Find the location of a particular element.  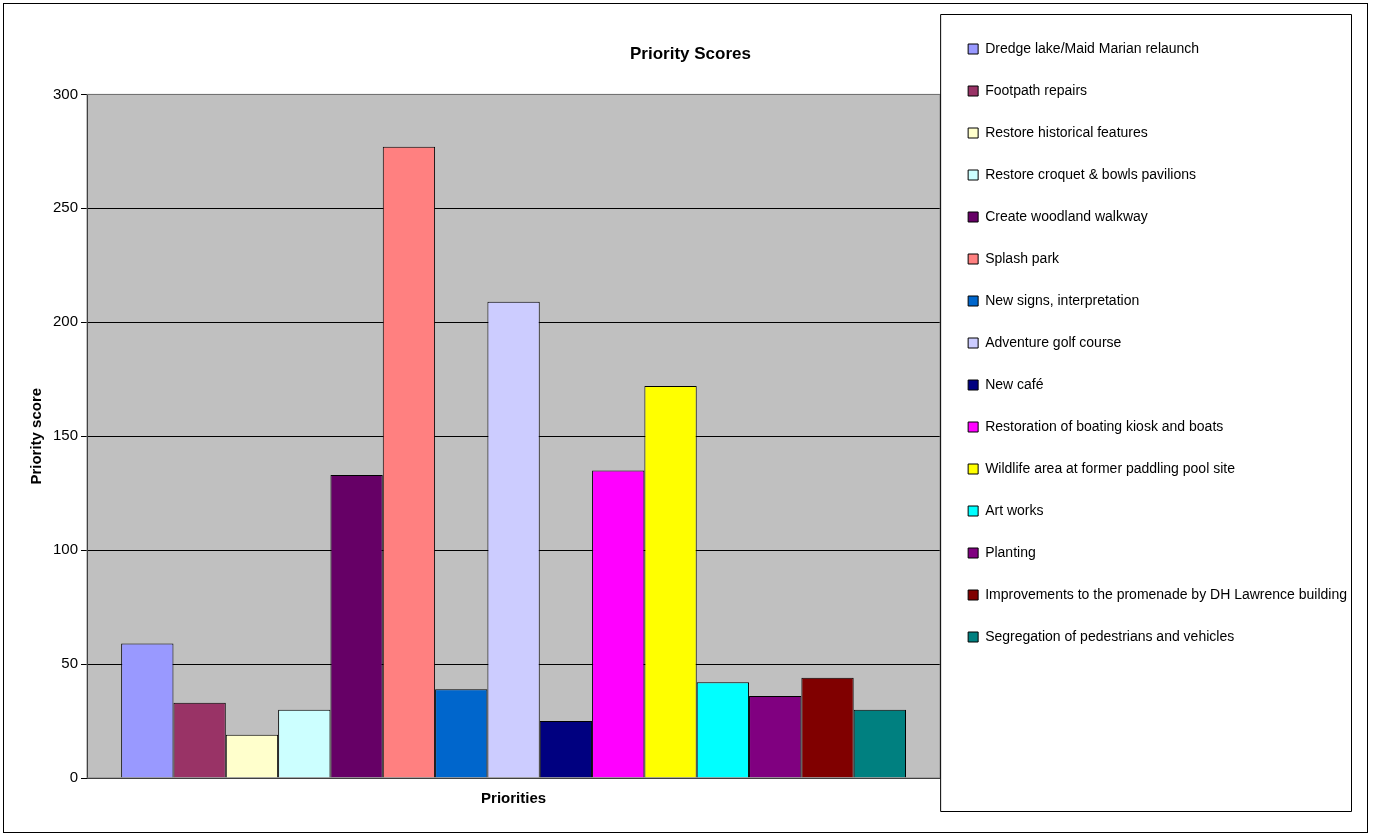

y-tick-label: 50 is located at coordinates (70, 663).